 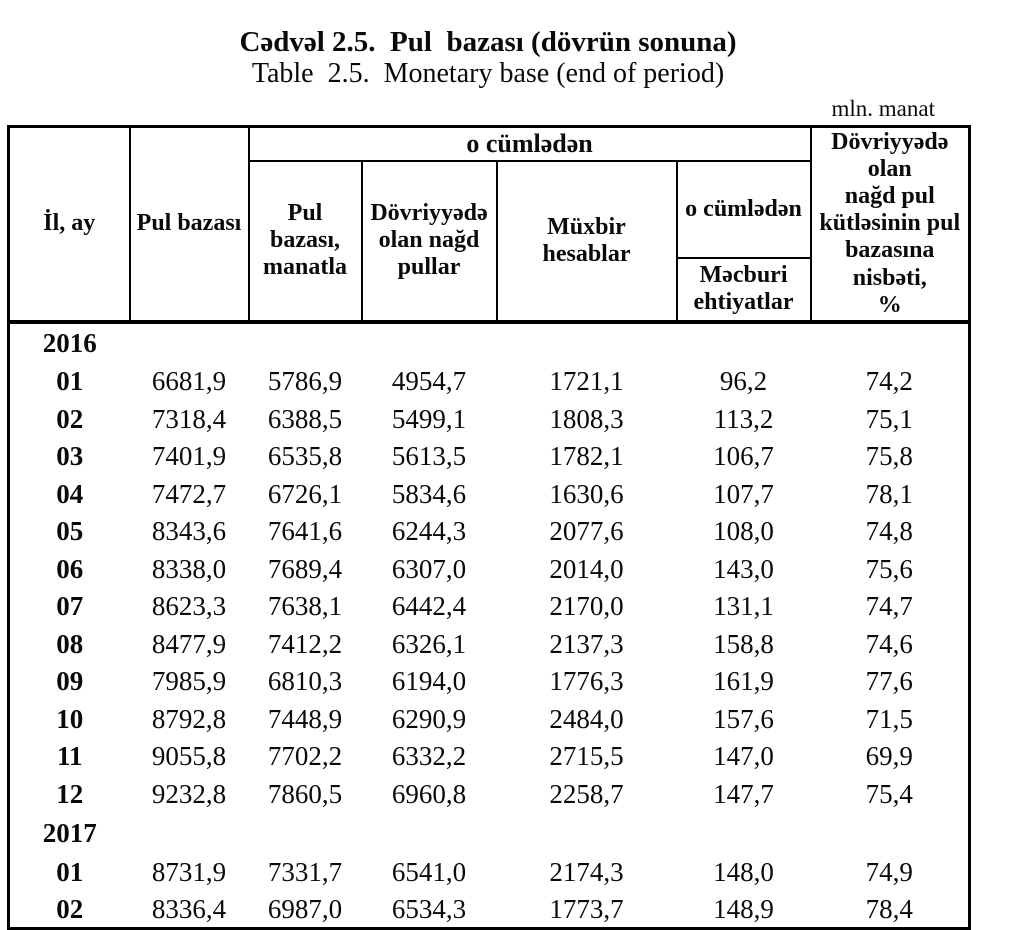 I want to click on value-cell: 4954,7, so click(x=429, y=381).